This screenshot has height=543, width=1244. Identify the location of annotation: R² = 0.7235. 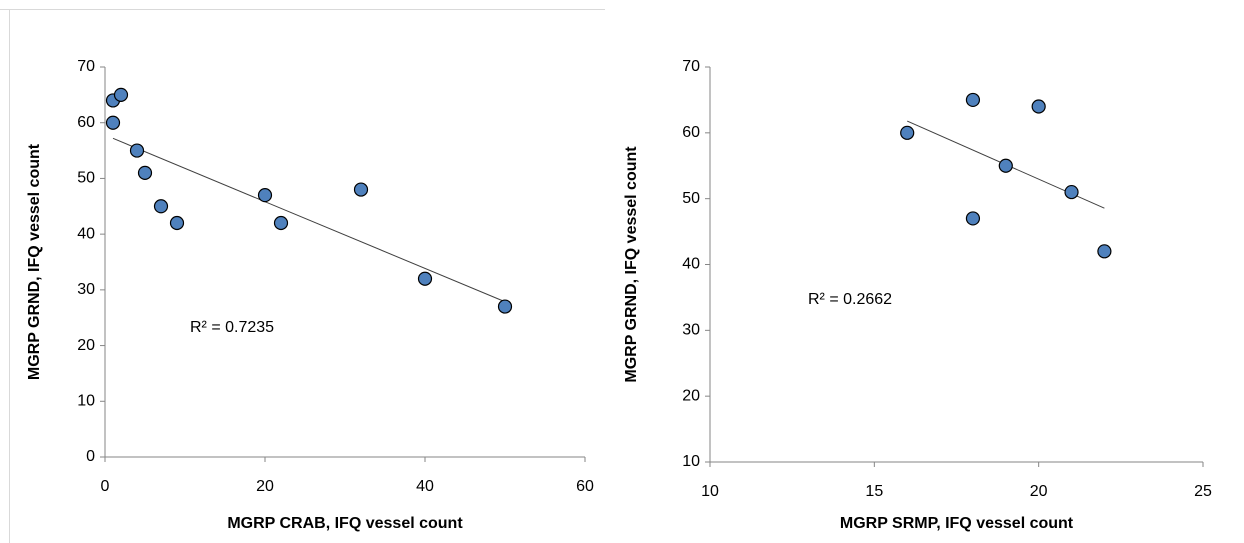
(232, 327).